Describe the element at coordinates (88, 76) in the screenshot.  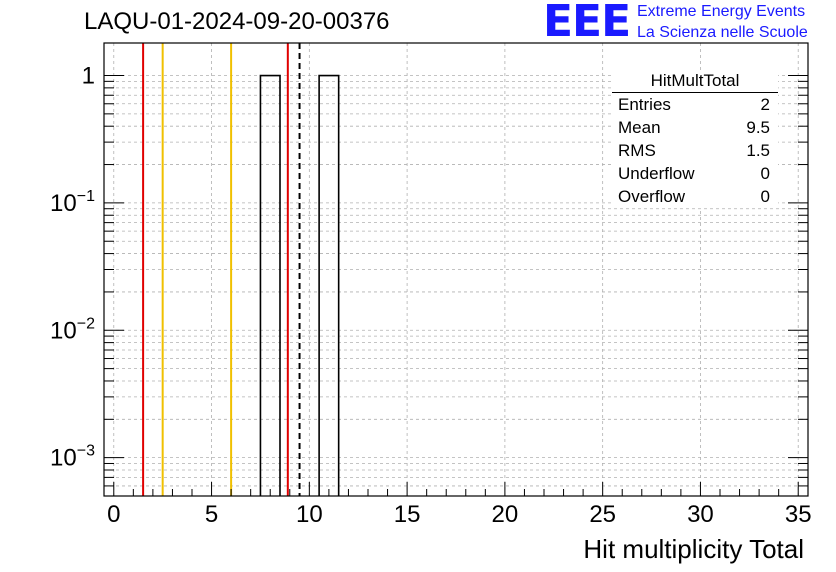
I see `y-tick-label: 1` at that location.